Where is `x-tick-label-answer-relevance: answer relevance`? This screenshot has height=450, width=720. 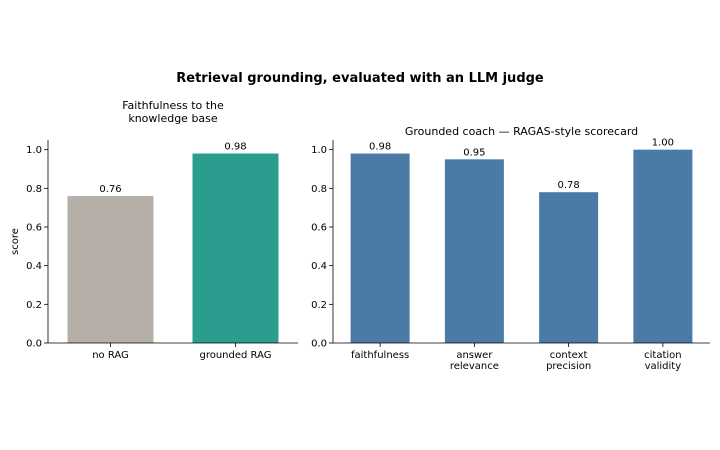 x-tick-label-answer-relevance: answer relevance is located at coordinates (474, 361).